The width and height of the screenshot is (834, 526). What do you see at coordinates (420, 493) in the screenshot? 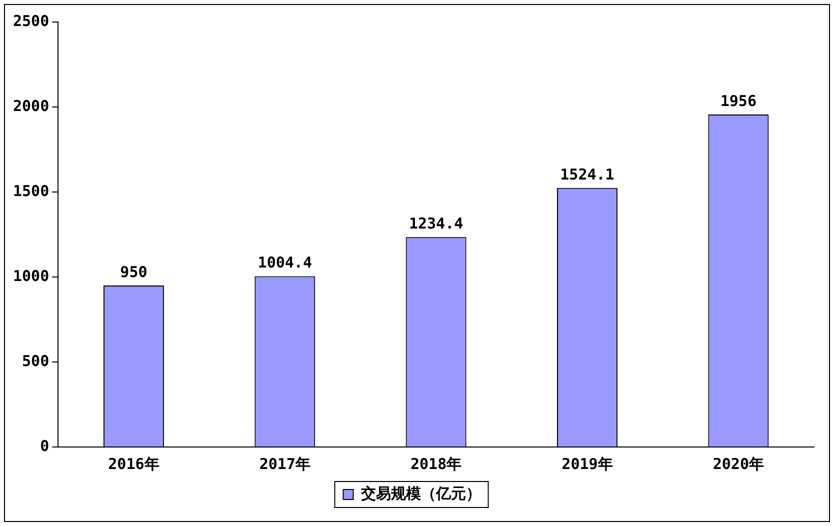
I see `legend-label: 交易规模（亿元）` at bounding box center [420, 493].